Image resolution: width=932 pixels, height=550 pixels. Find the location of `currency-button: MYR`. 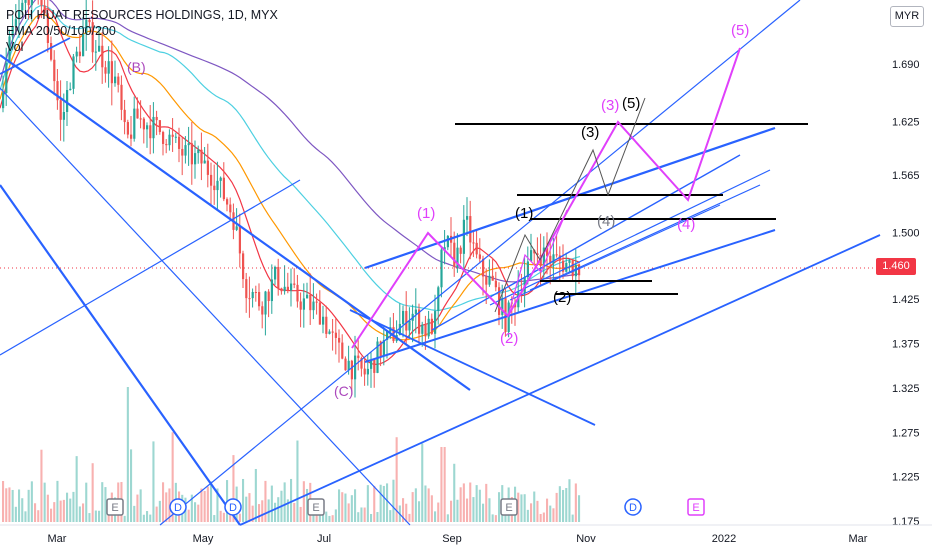

currency-button: MYR is located at coordinates (907, 16).